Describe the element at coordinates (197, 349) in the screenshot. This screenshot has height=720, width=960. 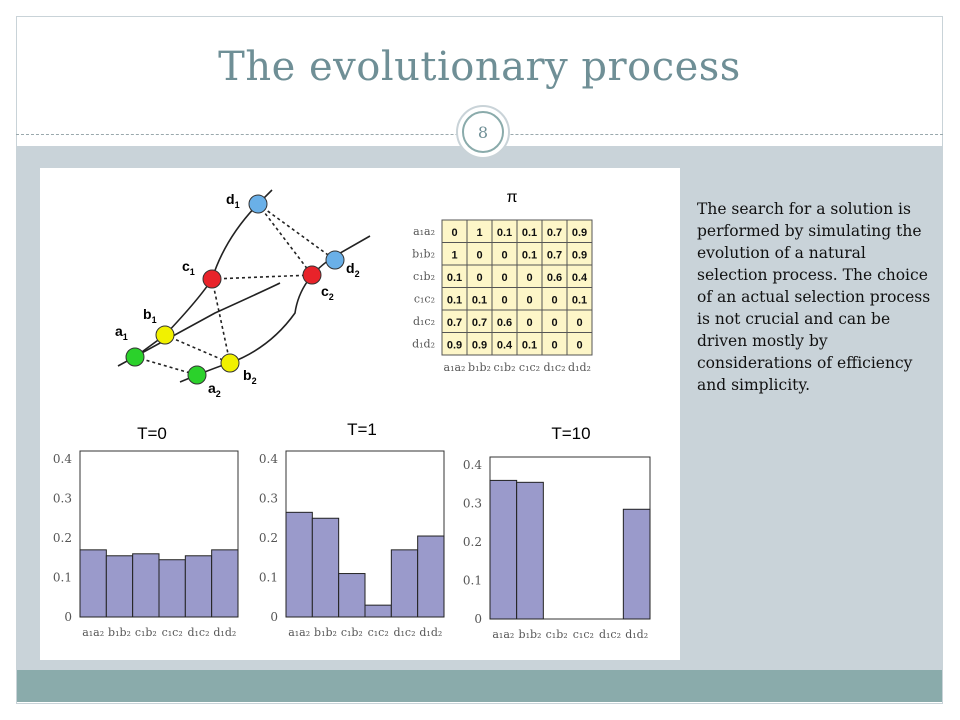
I see `dotted-b1-b2` at that location.